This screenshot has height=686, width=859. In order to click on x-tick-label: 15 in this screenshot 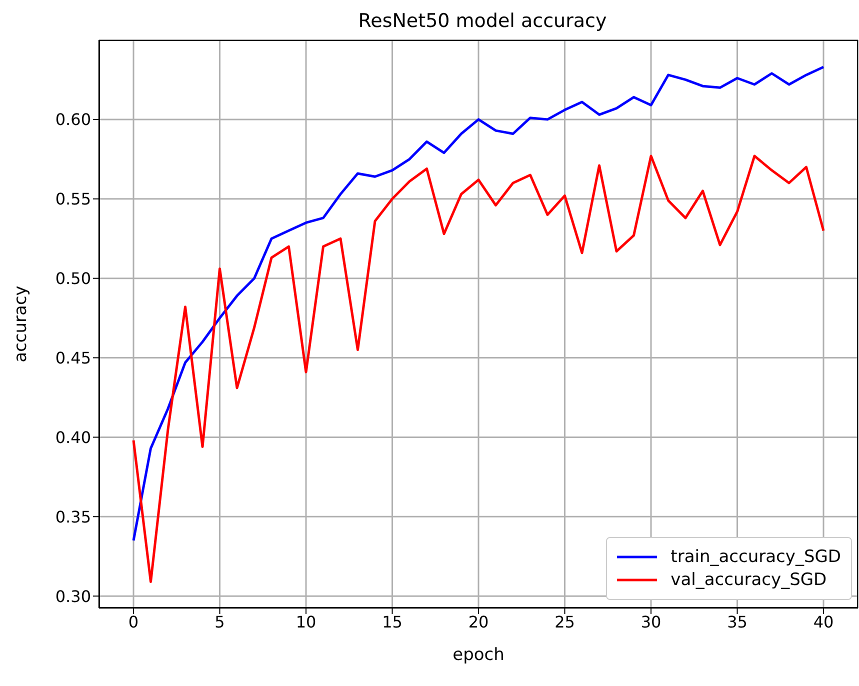, I will do `click(392, 622)`.